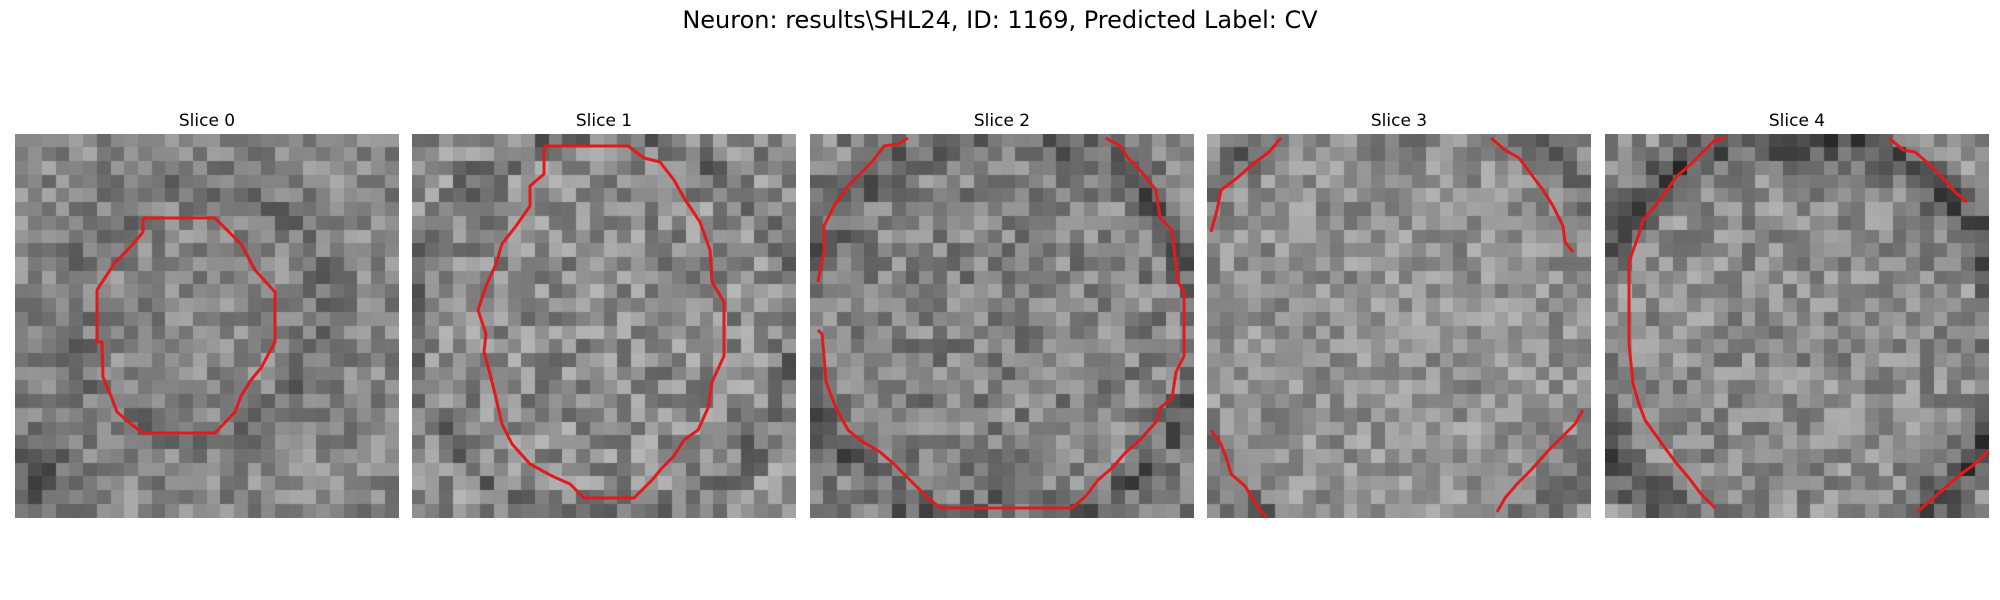  What do you see at coordinates (1002, 121) in the screenshot?
I see `slice-title: Slice 2` at bounding box center [1002, 121].